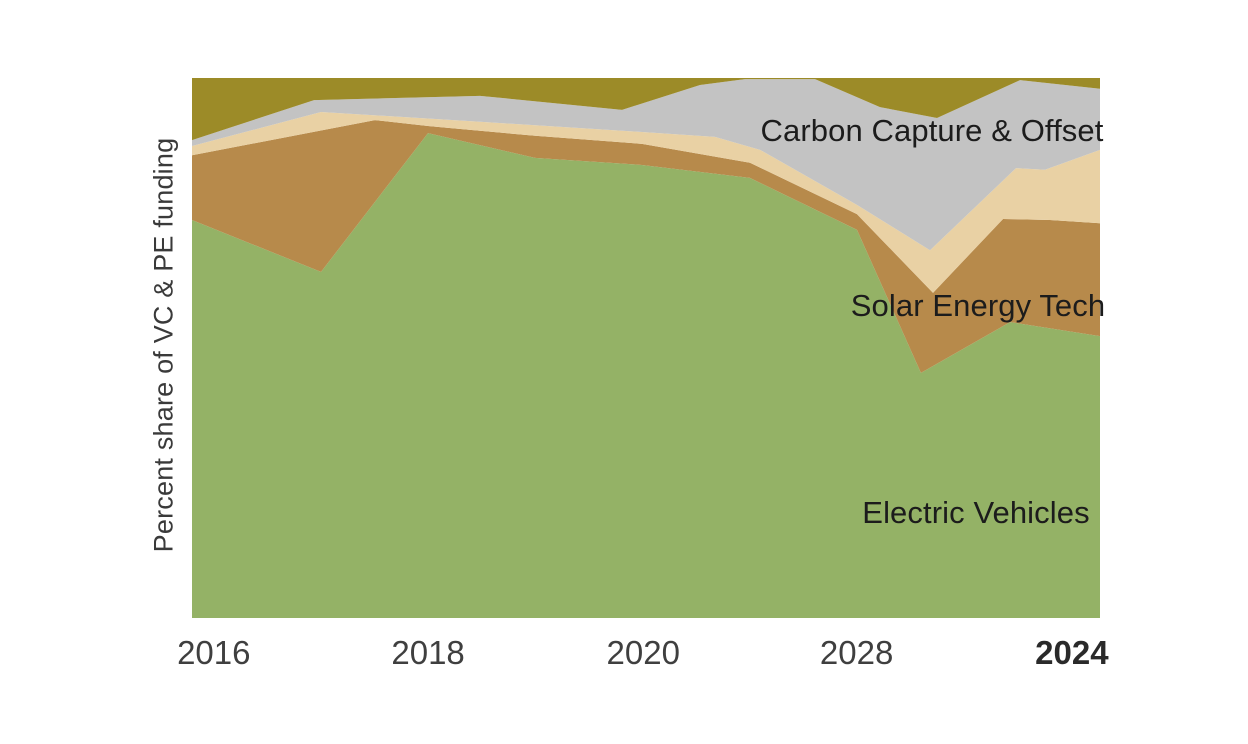  Describe the element at coordinates (214, 652) in the screenshot. I see `x-tick-2016: 2016` at that location.